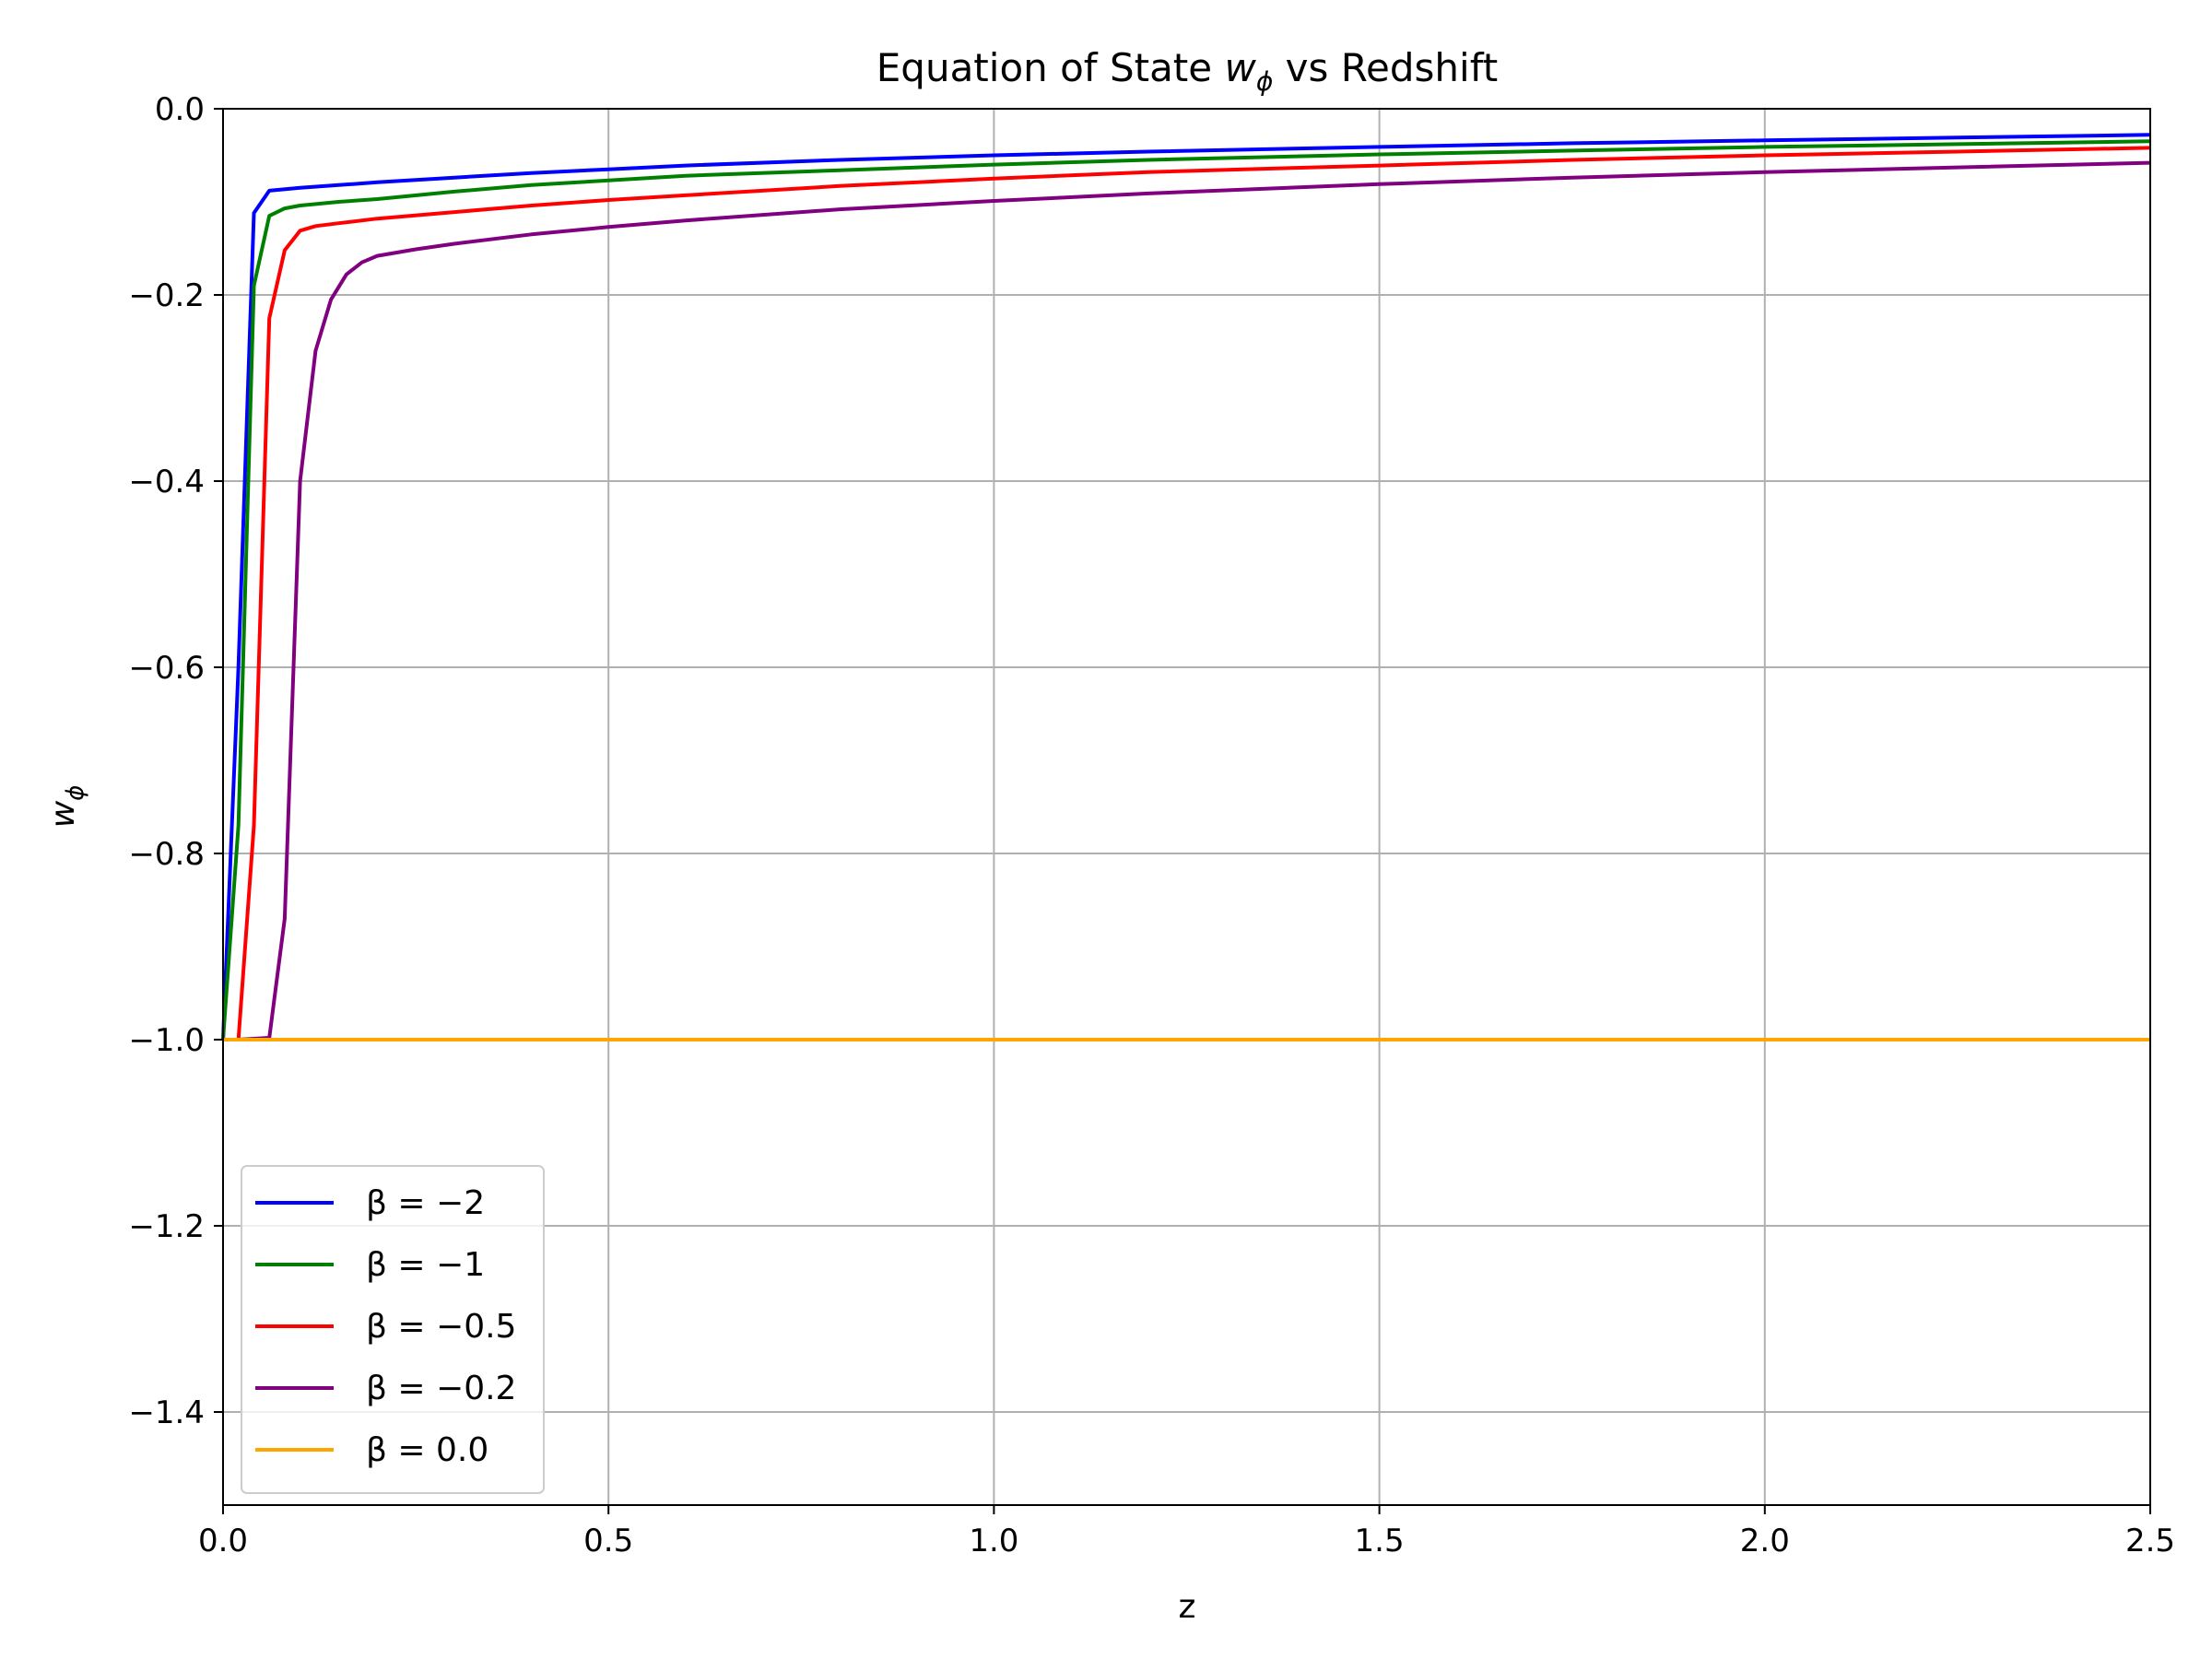 The width and height of the screenshot is (2212, 1659). I want to click on x-tick-label: 2.5, so click(2150, 1541).